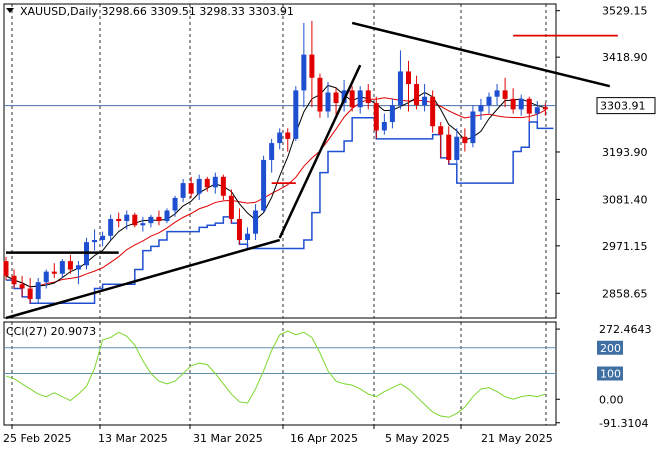  Describe the element at coordinates (51, 331) in the screenshot. I see `cci-label: CCI(27) 20.9073` at that location.